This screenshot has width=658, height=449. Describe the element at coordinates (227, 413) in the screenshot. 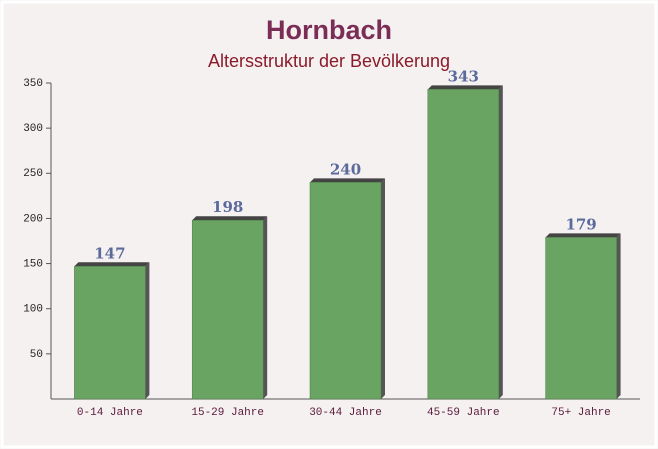

I see `x-tick-label: 15-29 Jahre` at that location.